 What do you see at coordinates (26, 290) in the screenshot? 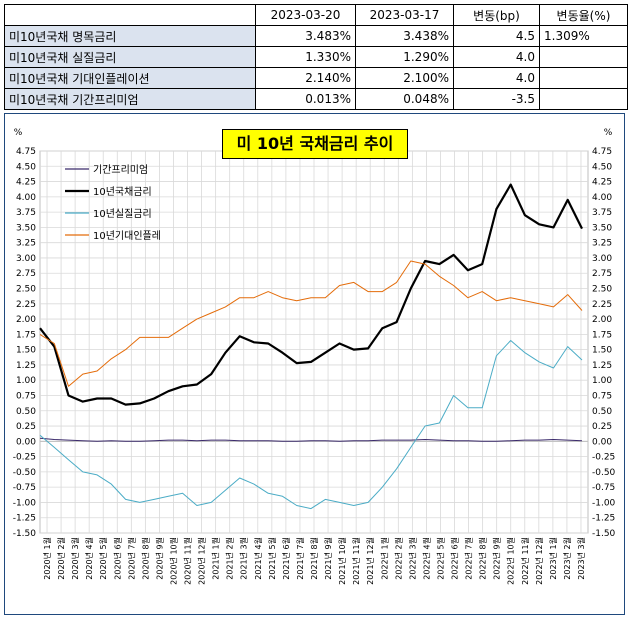
I see `y-tick-label-left: 2.50` at bounding box center [26, 290].